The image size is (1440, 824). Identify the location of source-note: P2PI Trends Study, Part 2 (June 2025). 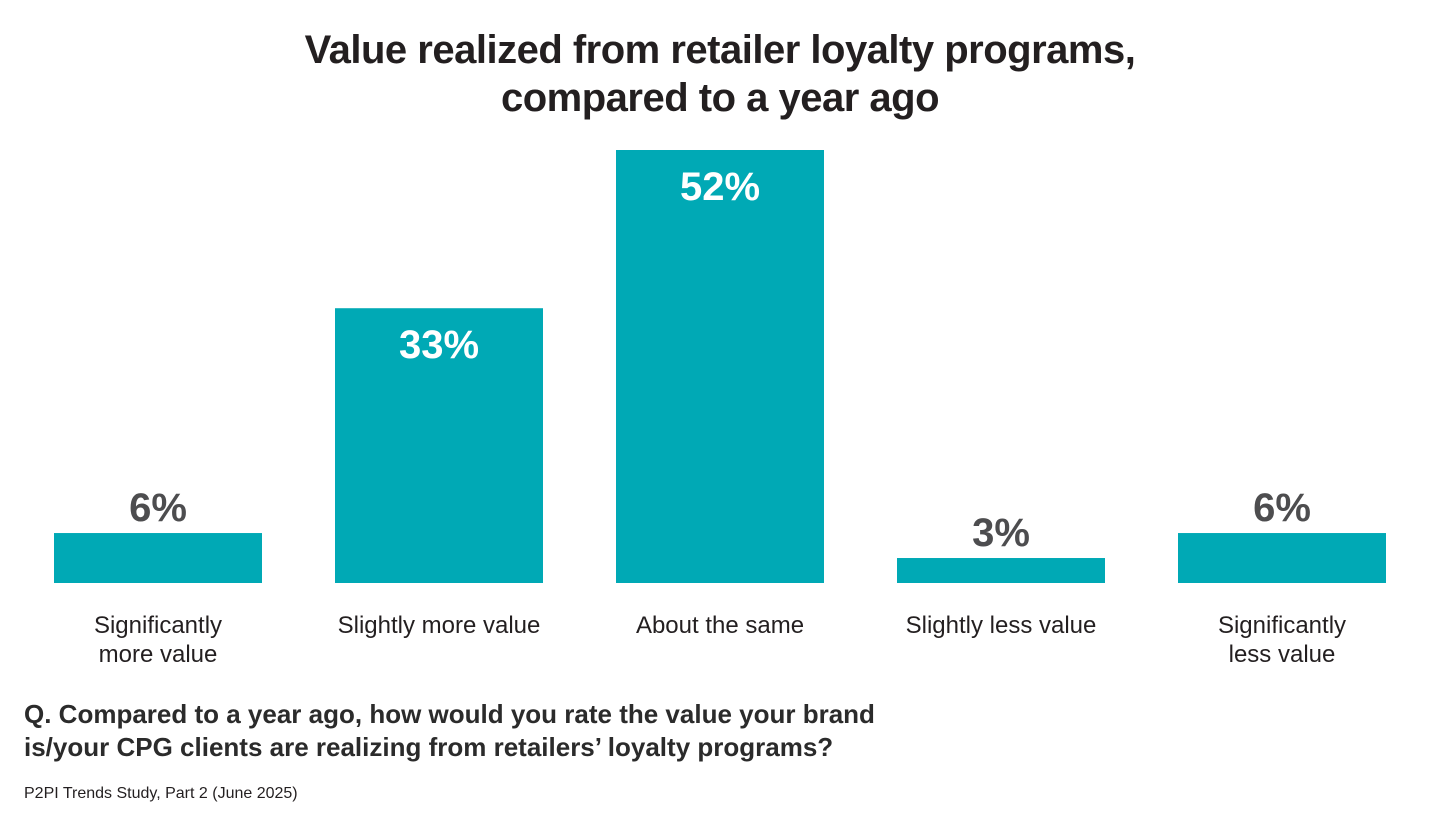
(161, 793).